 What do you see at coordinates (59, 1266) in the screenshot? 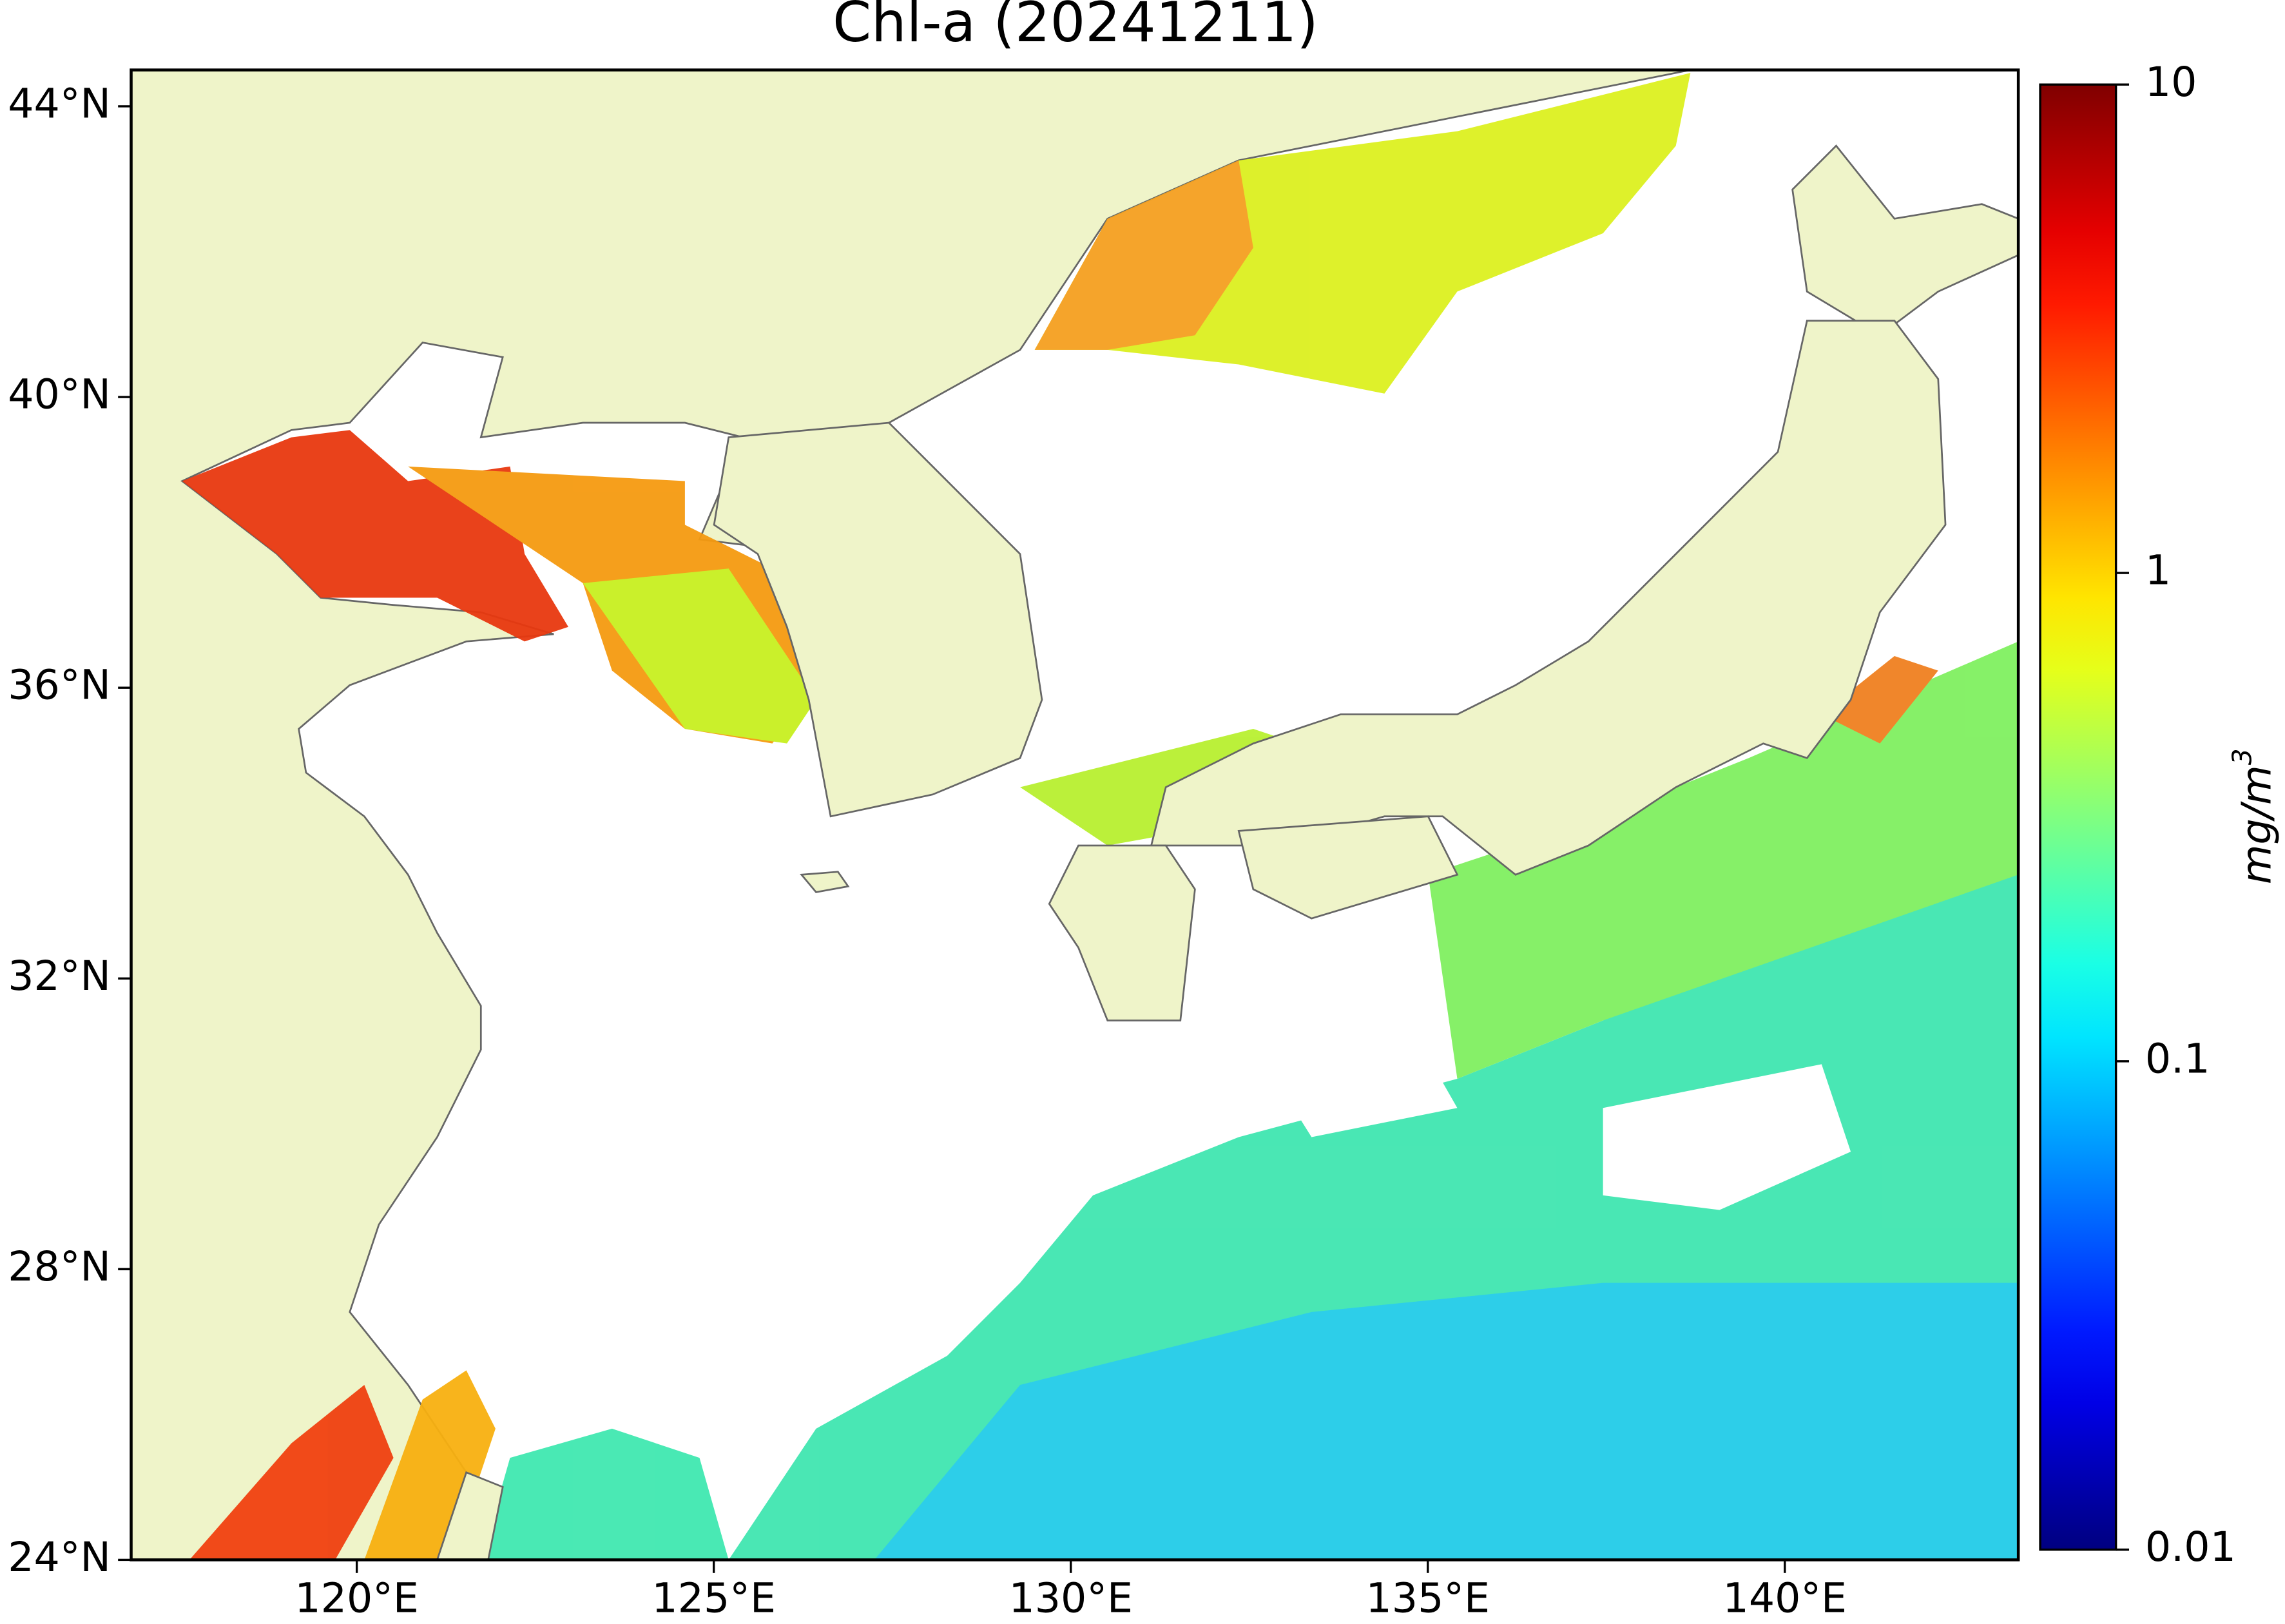
I see `y-tick-label: 28°N` at bounding box center [59, 1266].